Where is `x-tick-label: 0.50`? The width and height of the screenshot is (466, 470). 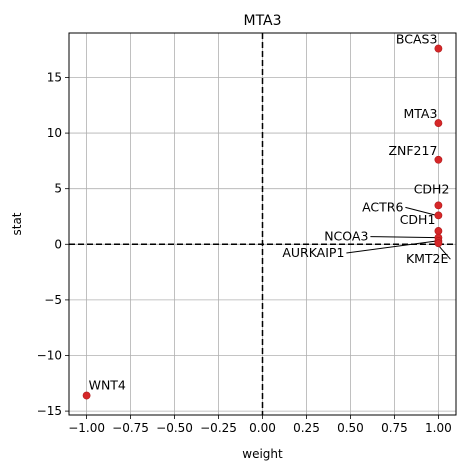
x-tick-label: 0.50 is located at coordinates (350, 428).